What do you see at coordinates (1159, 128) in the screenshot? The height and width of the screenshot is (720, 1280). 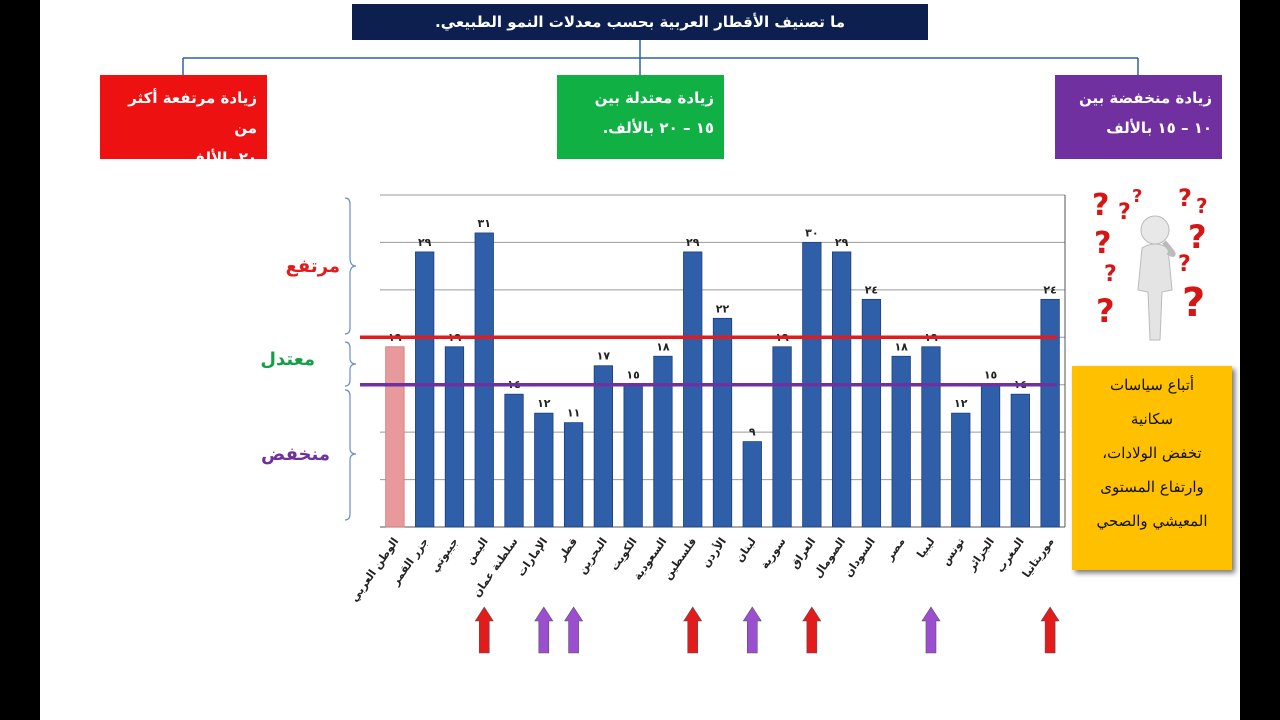 I see `low-category-line2: ١٠ – ١٥ بالألف` at bounding box center [1159, 128].